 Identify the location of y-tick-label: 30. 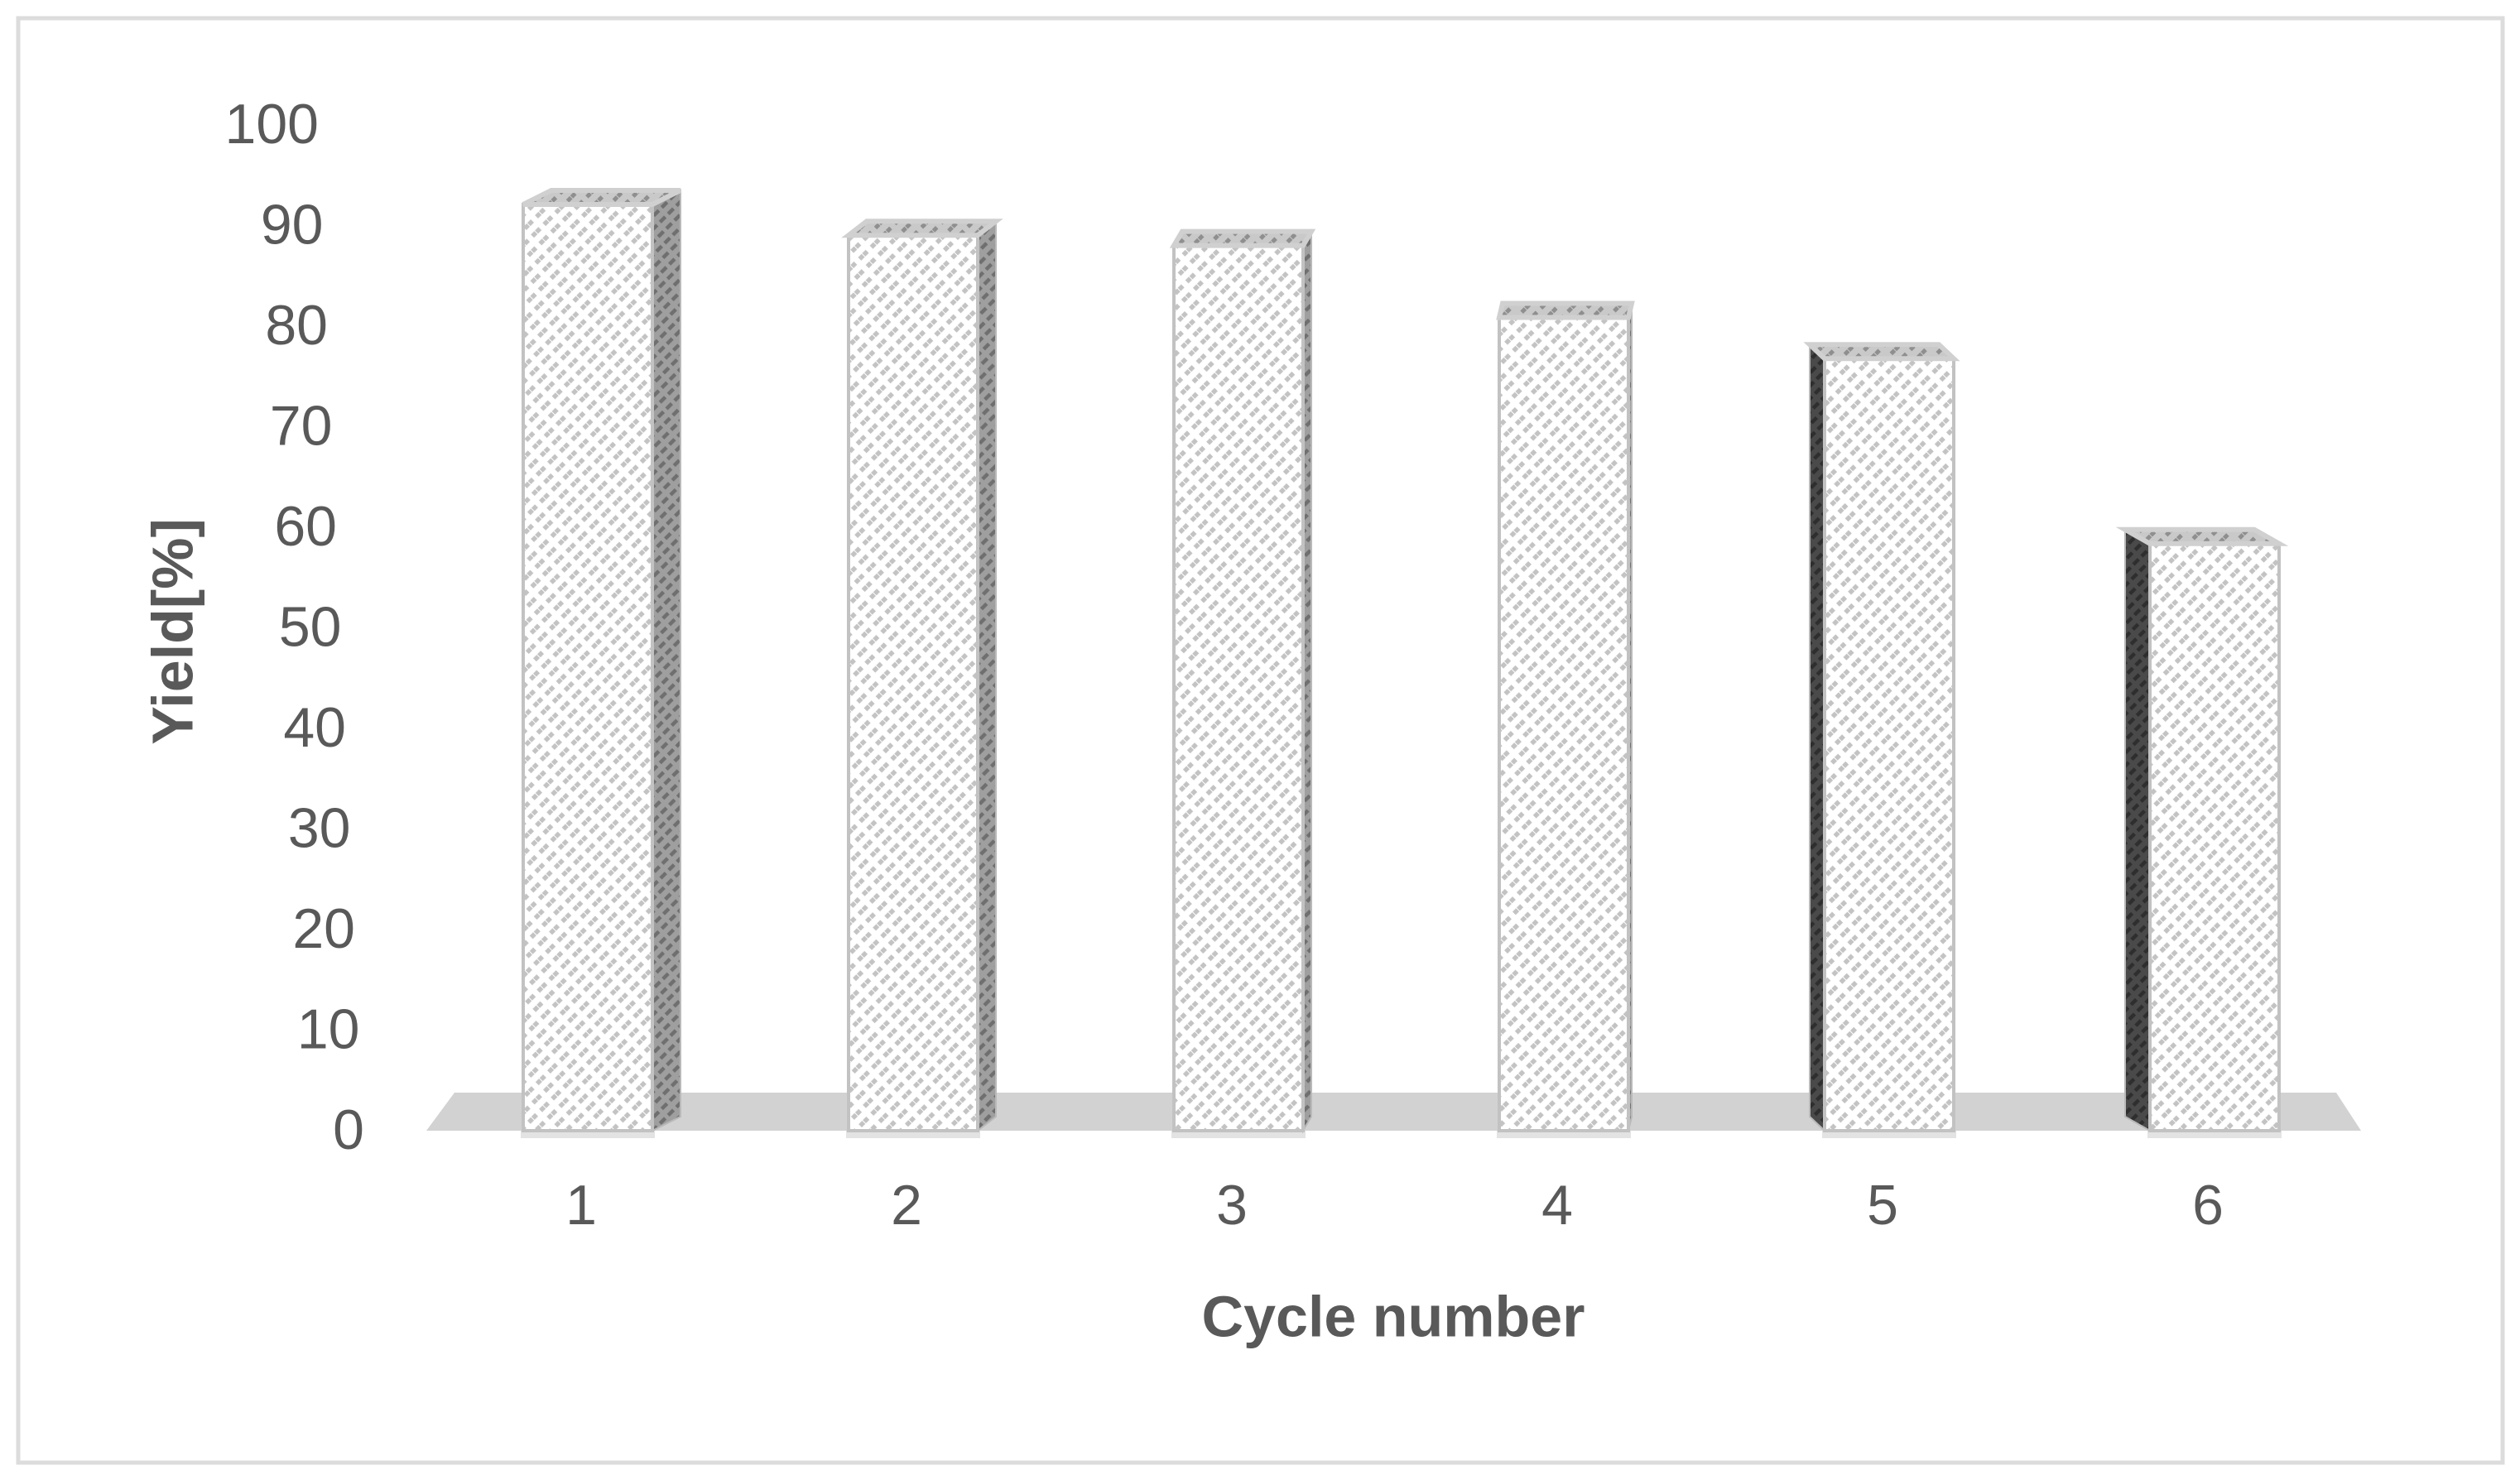
(319, 828).